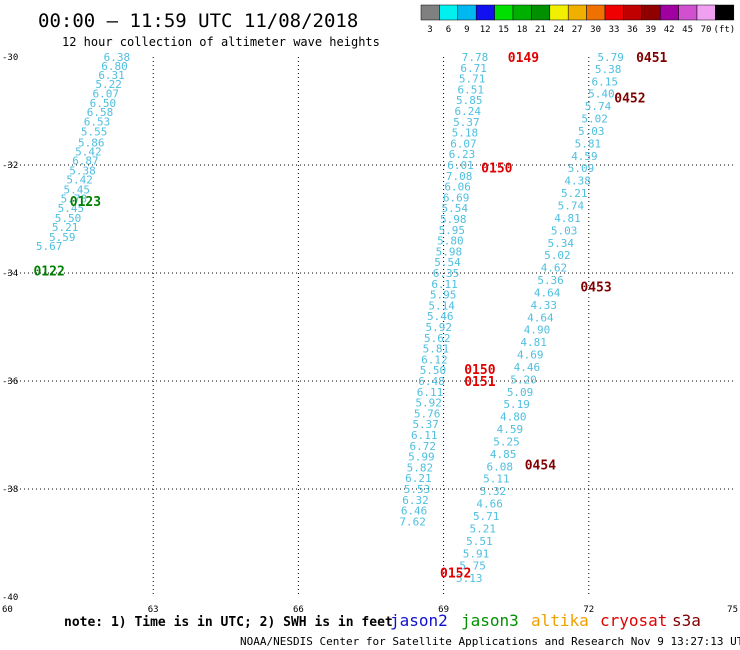 The height and width of the screenshot is (650, 740). What do you see at coordinates (114, 66) in the screenshot?
I see `wave-height-label: 6.80` at bounding box center [114, 66].